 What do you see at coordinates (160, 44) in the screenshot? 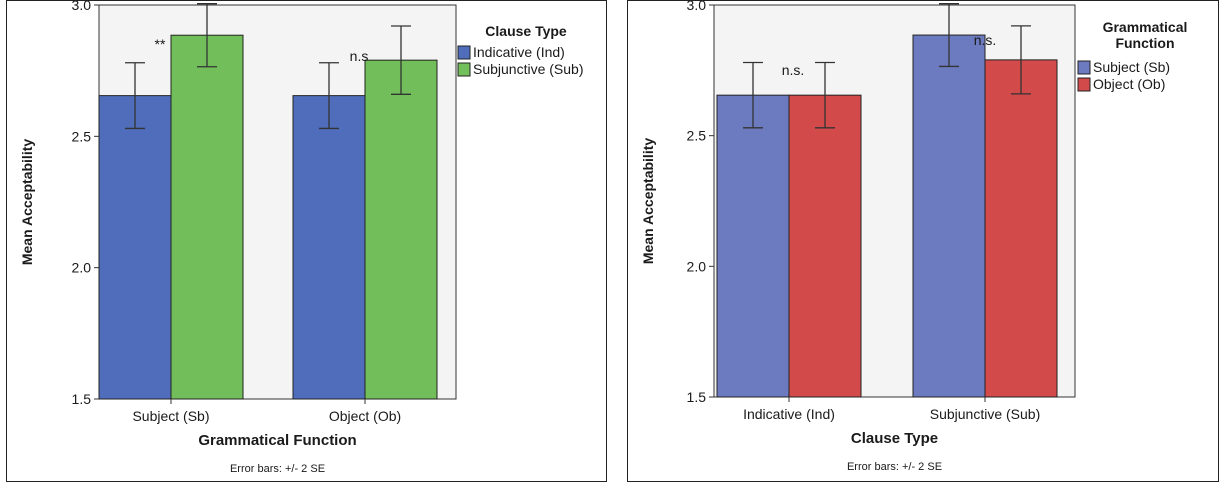
I see `significance-label: **` at bounding box center [160, 44].